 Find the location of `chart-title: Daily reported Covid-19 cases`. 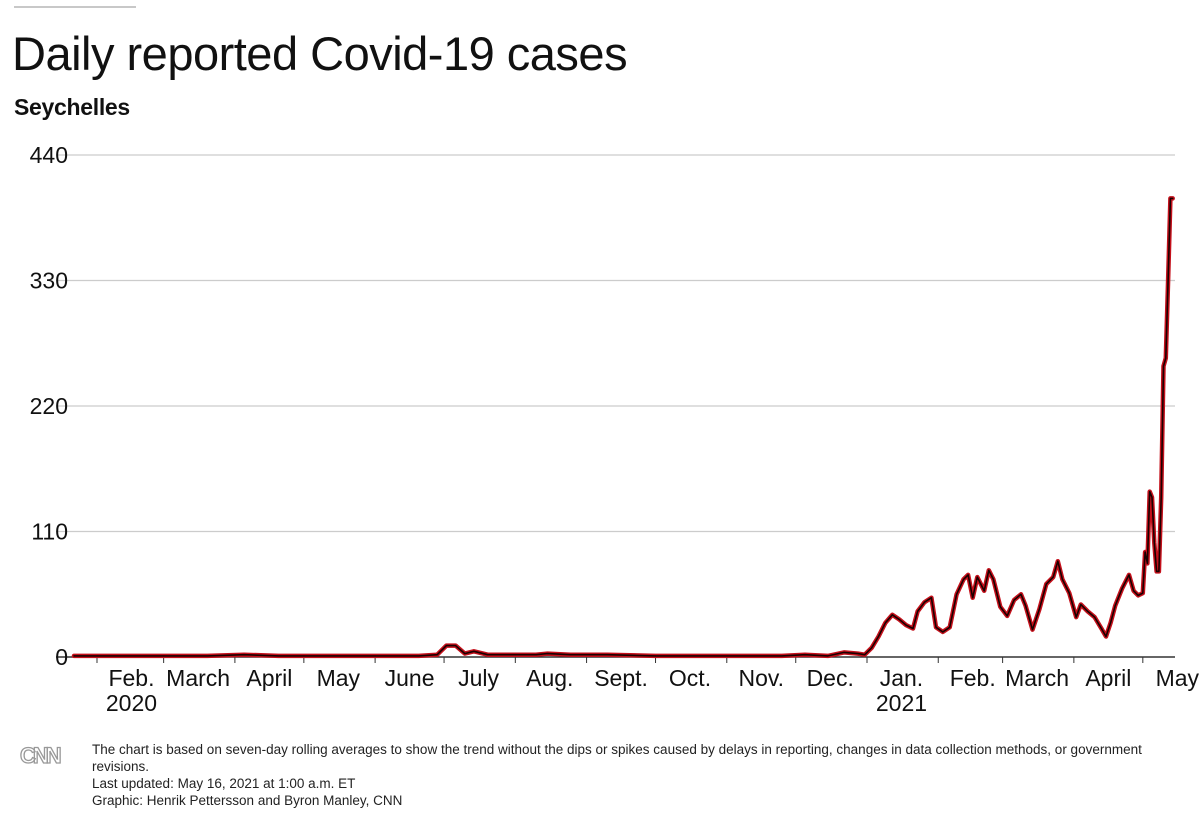

chart-title: Daily reported Covid-19 cases is located at coordinates (320, 53).